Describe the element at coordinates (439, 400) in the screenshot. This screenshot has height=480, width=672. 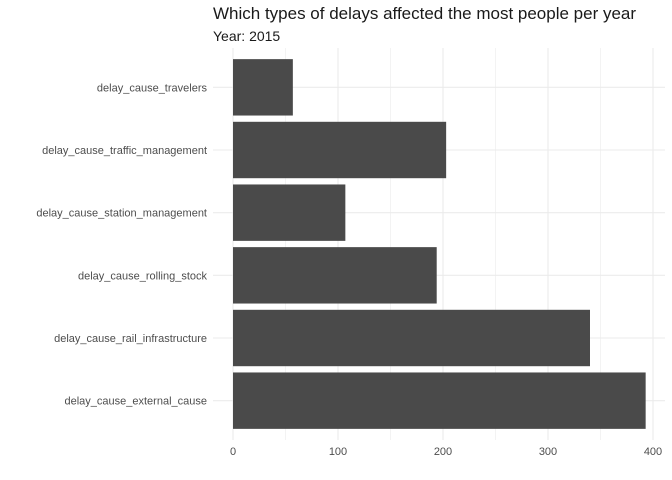
I see `bar-delay_cause_external_cause` at that location.